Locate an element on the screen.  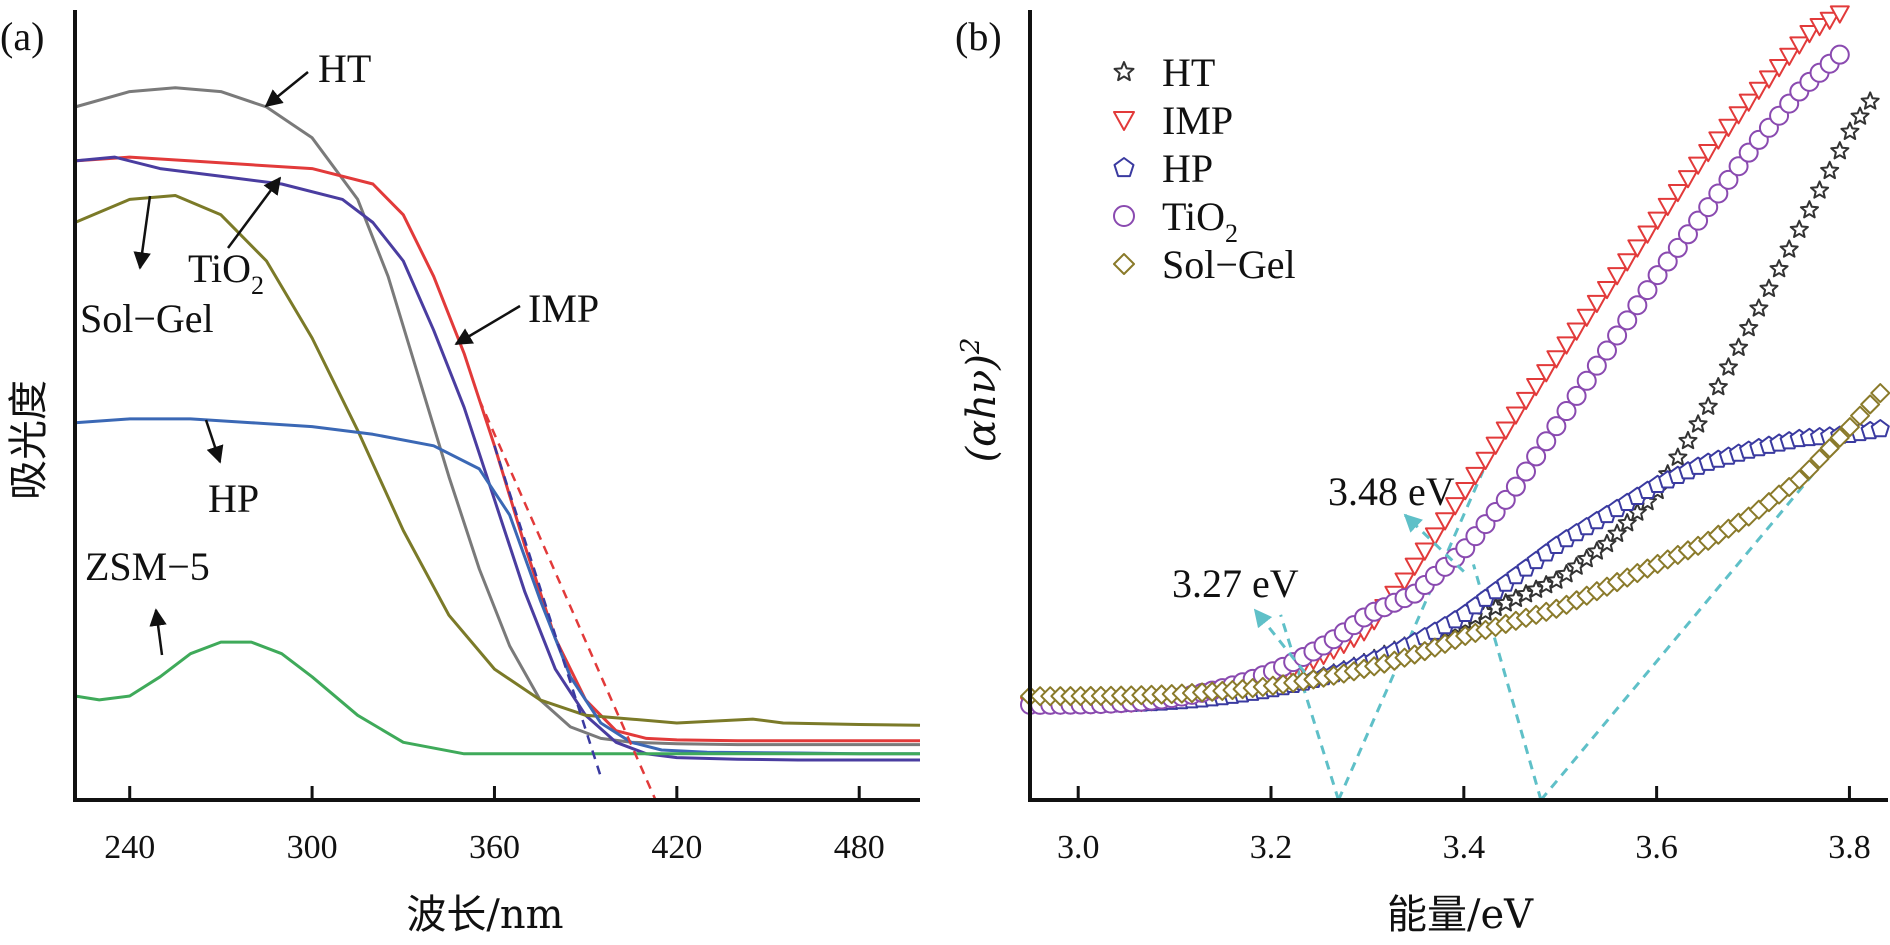
panel-a-x-axis-title: 波长/nm is located at coordinates (484, 915).